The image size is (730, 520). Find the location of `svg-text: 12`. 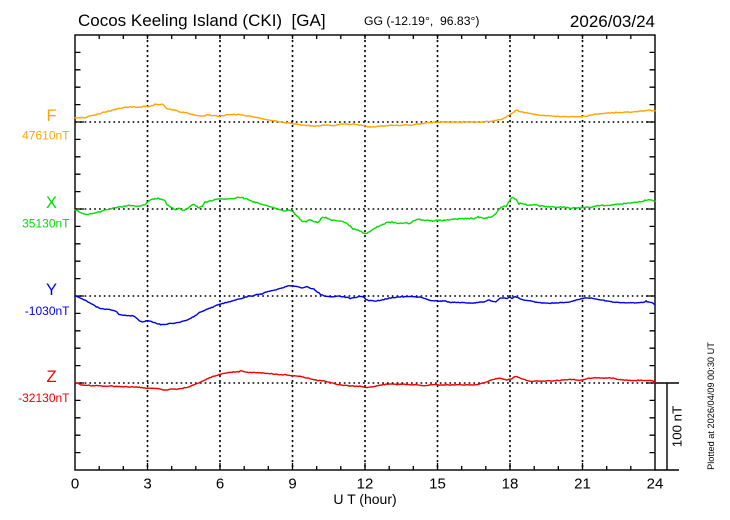

svg-text: 12 is located at coordinates (365, 484).